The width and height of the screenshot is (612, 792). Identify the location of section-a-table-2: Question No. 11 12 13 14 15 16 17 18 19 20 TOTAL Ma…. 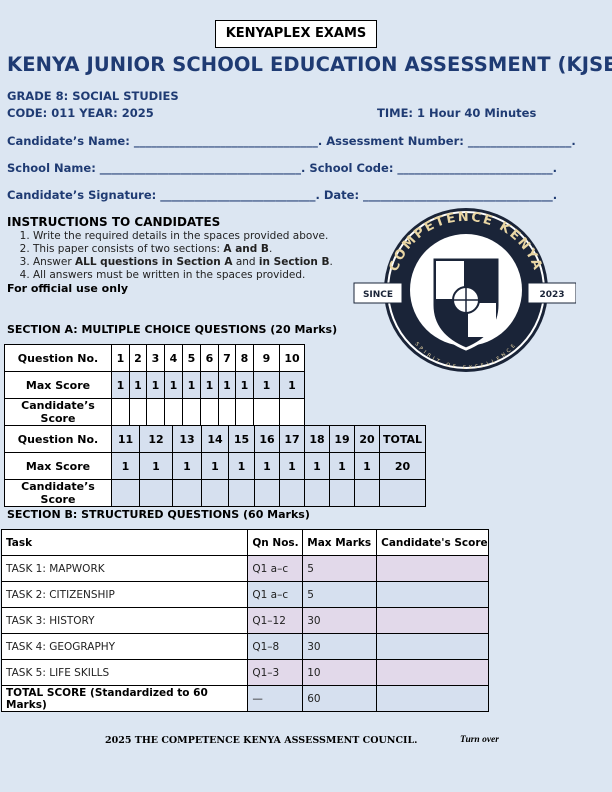
(215, 466).